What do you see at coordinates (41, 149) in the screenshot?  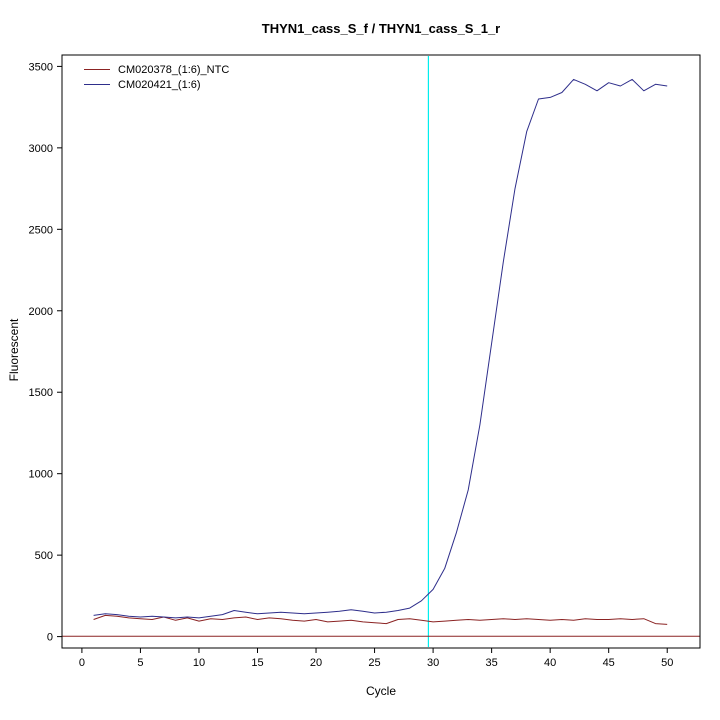 I see `y-tick-label: 3000` at bounding box center [41, 149].